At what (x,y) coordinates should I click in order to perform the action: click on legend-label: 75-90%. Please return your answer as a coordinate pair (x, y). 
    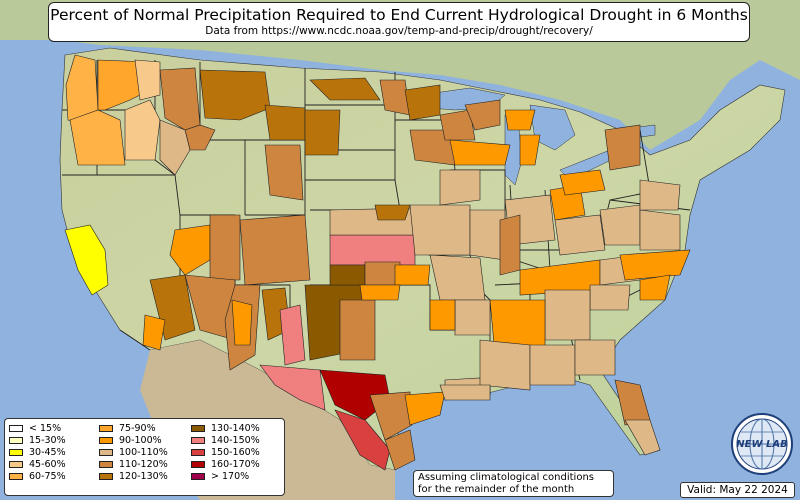
    Looking at the image, I should click on (137, 428).